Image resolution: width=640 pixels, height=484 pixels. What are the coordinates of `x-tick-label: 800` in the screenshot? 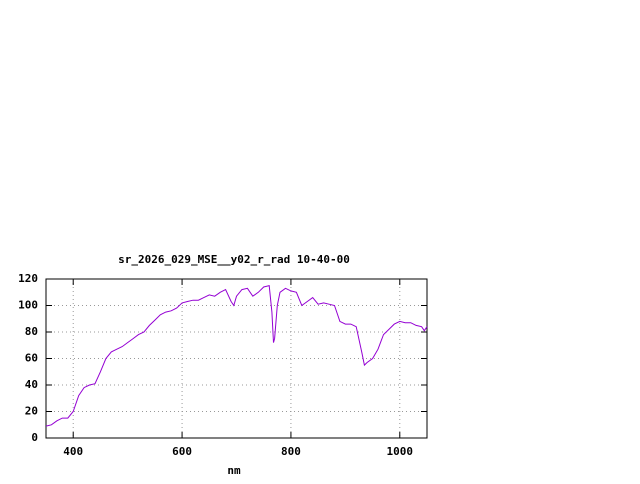 It's located at (291, 451).